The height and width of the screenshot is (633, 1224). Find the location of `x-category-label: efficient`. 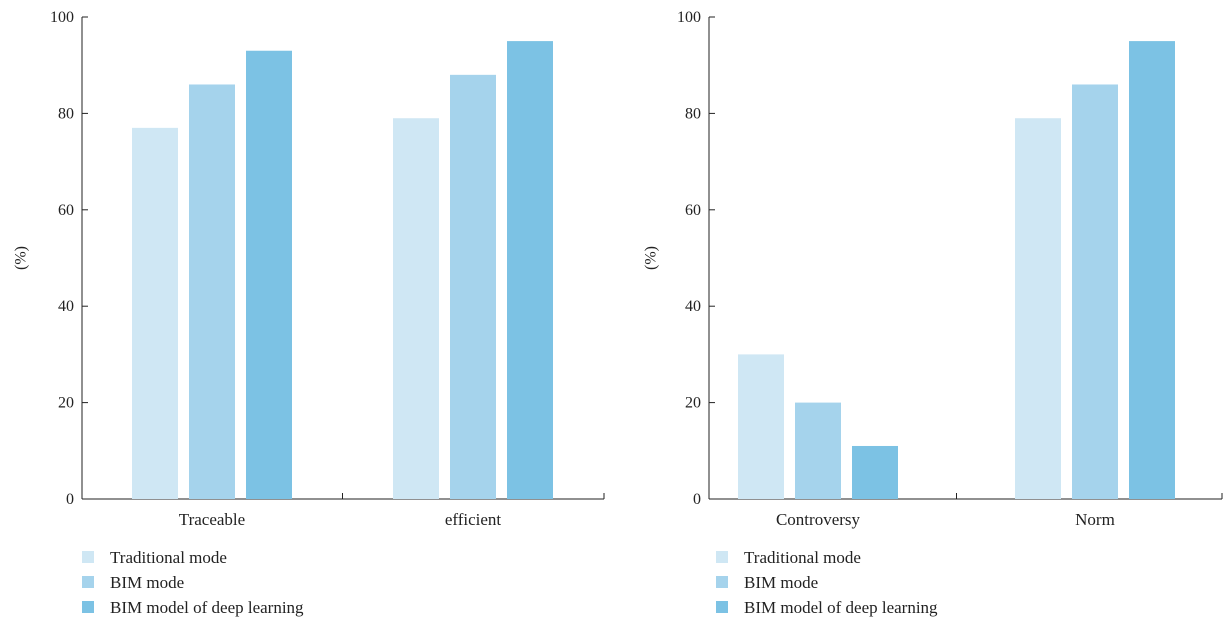

x-category-label: efficient is located at coordinates (473, 519).